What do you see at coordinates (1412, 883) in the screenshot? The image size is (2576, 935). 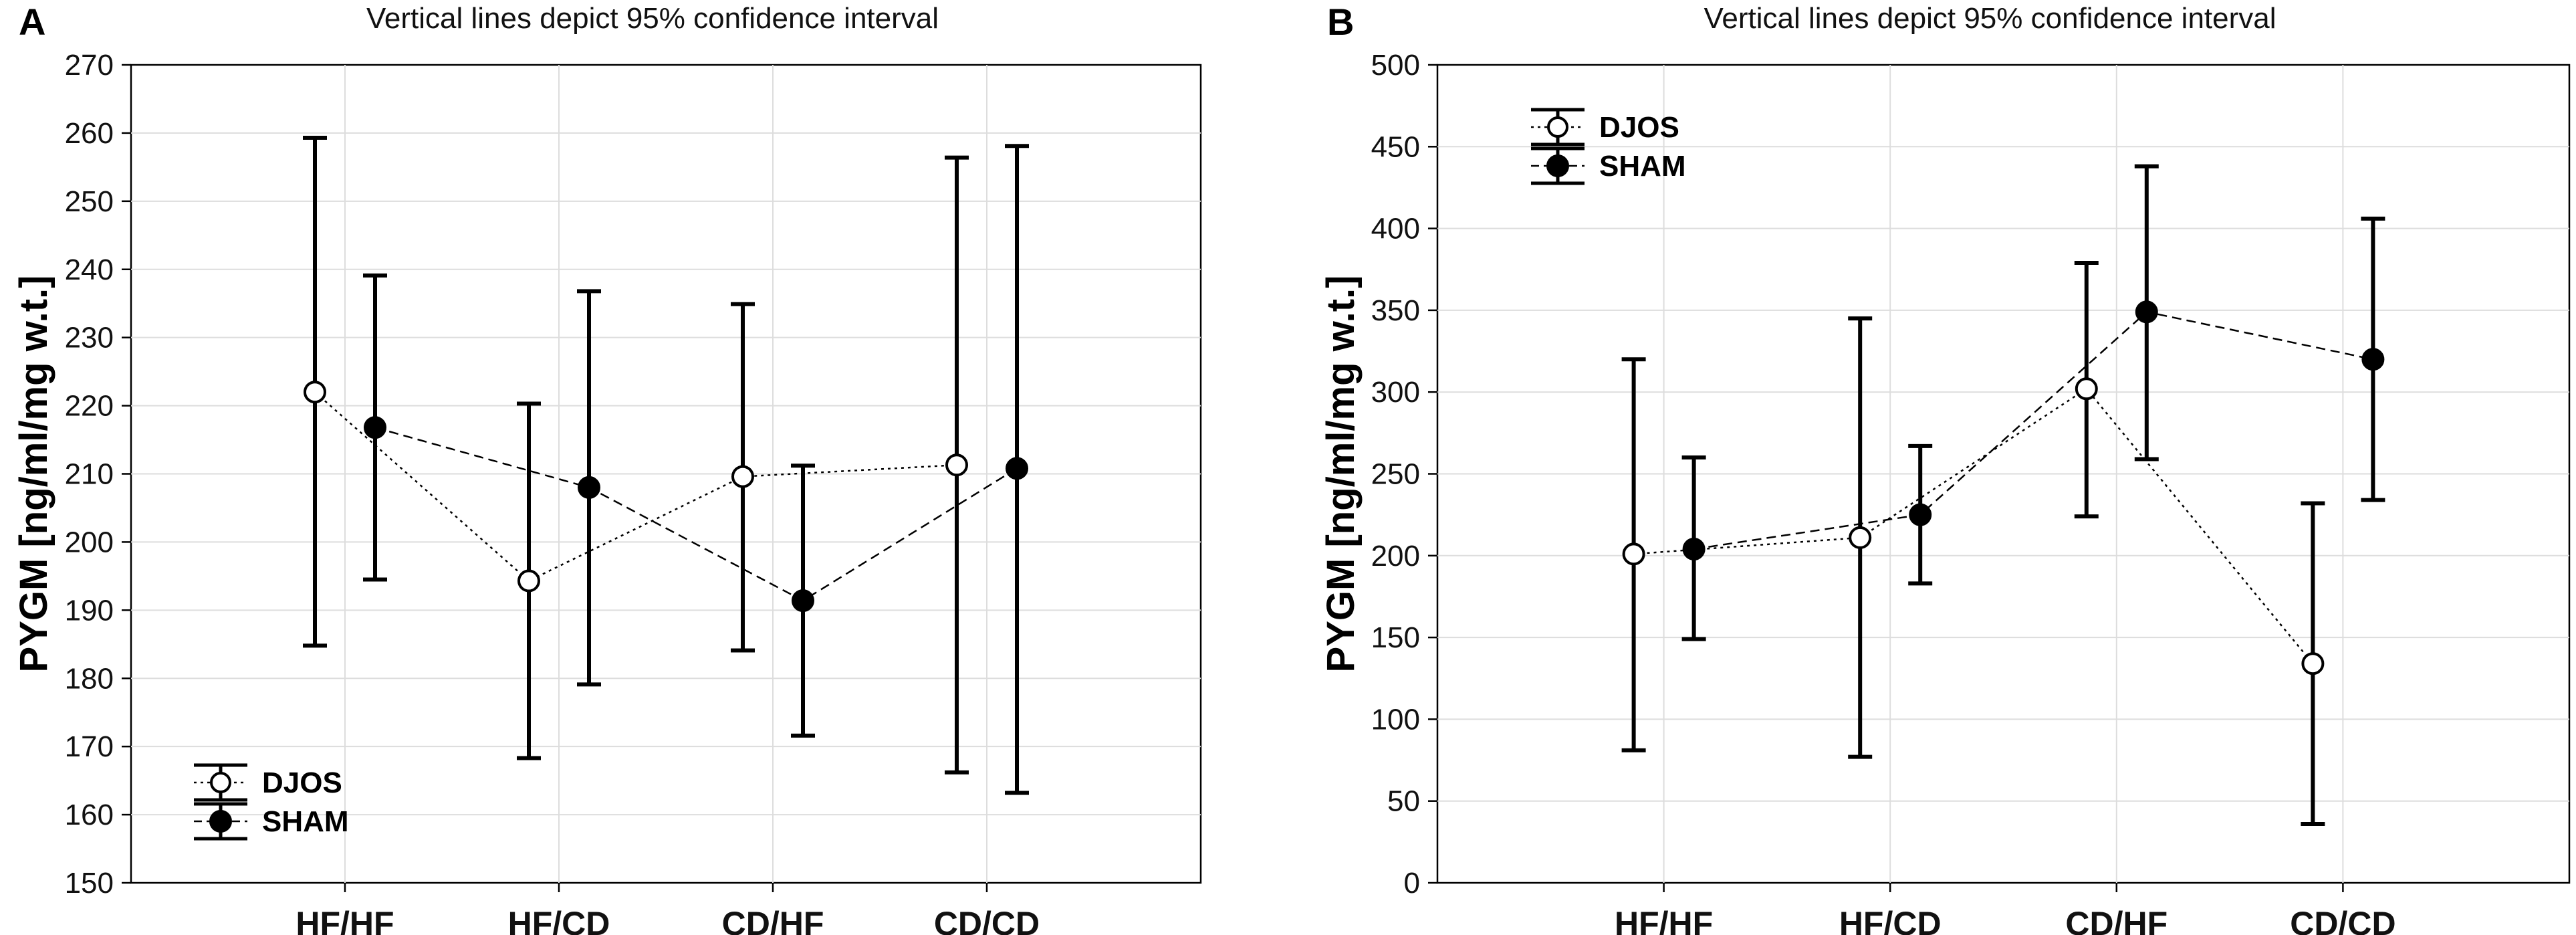 I see `y-tick-label: 0` at bounding box center [1412, 883].